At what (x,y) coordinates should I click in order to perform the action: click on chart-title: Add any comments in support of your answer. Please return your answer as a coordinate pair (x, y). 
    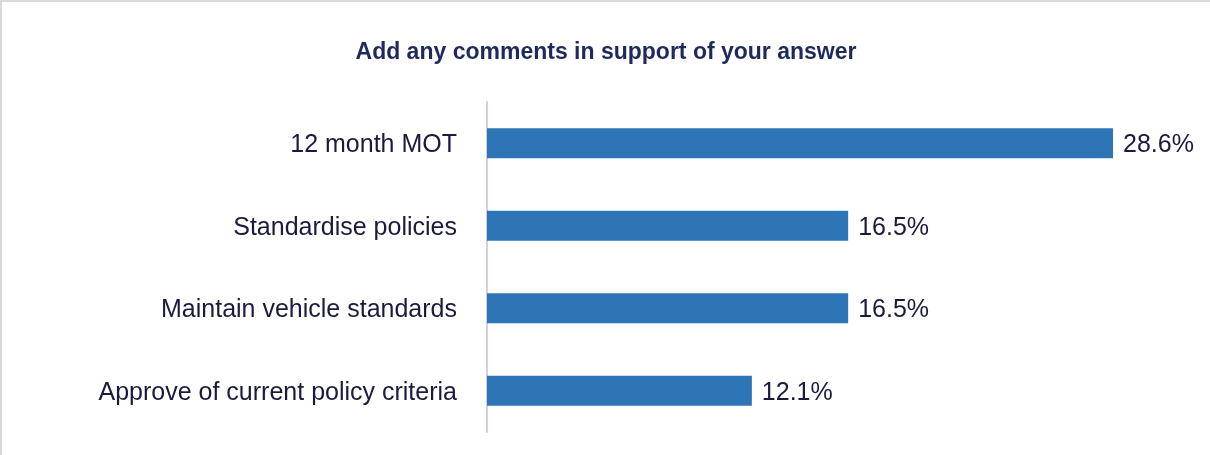
    Looking at the image, I should click on (606, 50).